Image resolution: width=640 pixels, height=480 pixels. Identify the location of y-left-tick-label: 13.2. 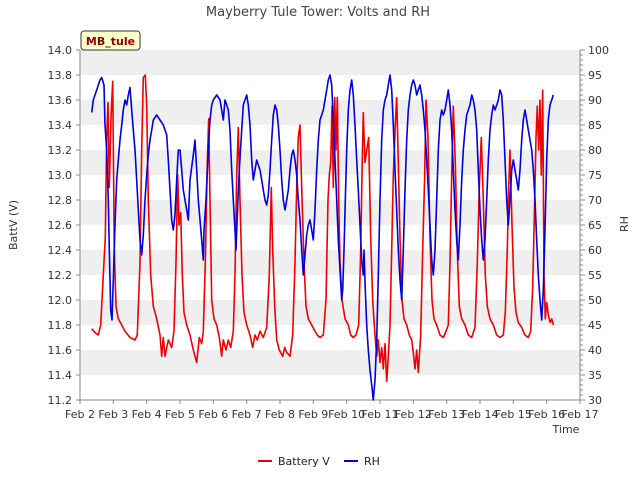
(60, 150).